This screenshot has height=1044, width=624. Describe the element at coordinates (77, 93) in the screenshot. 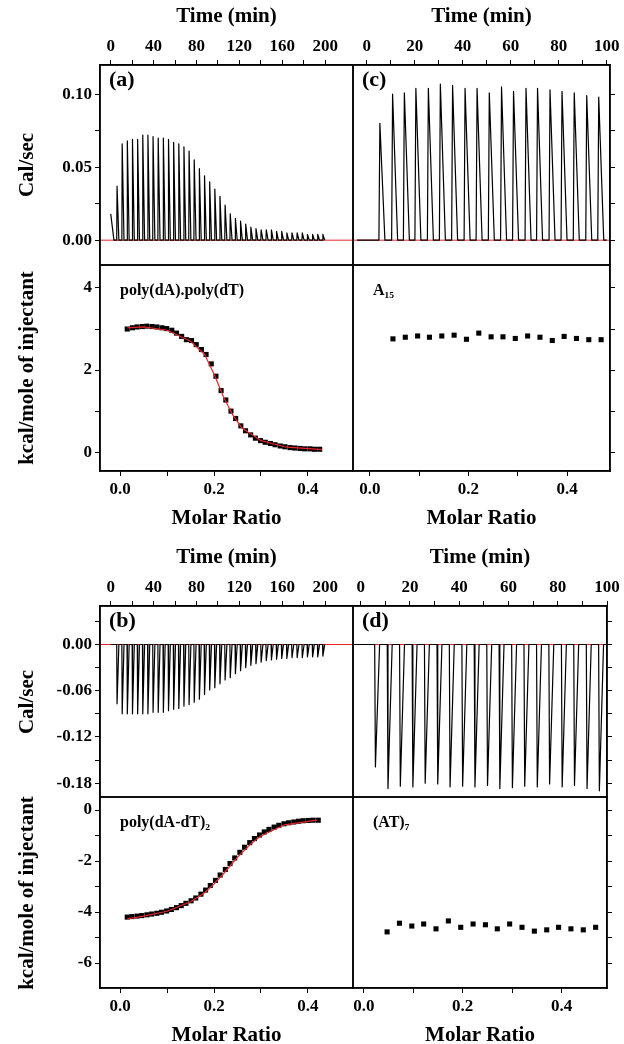

I see `y-tick-label: 0.10` at that location.